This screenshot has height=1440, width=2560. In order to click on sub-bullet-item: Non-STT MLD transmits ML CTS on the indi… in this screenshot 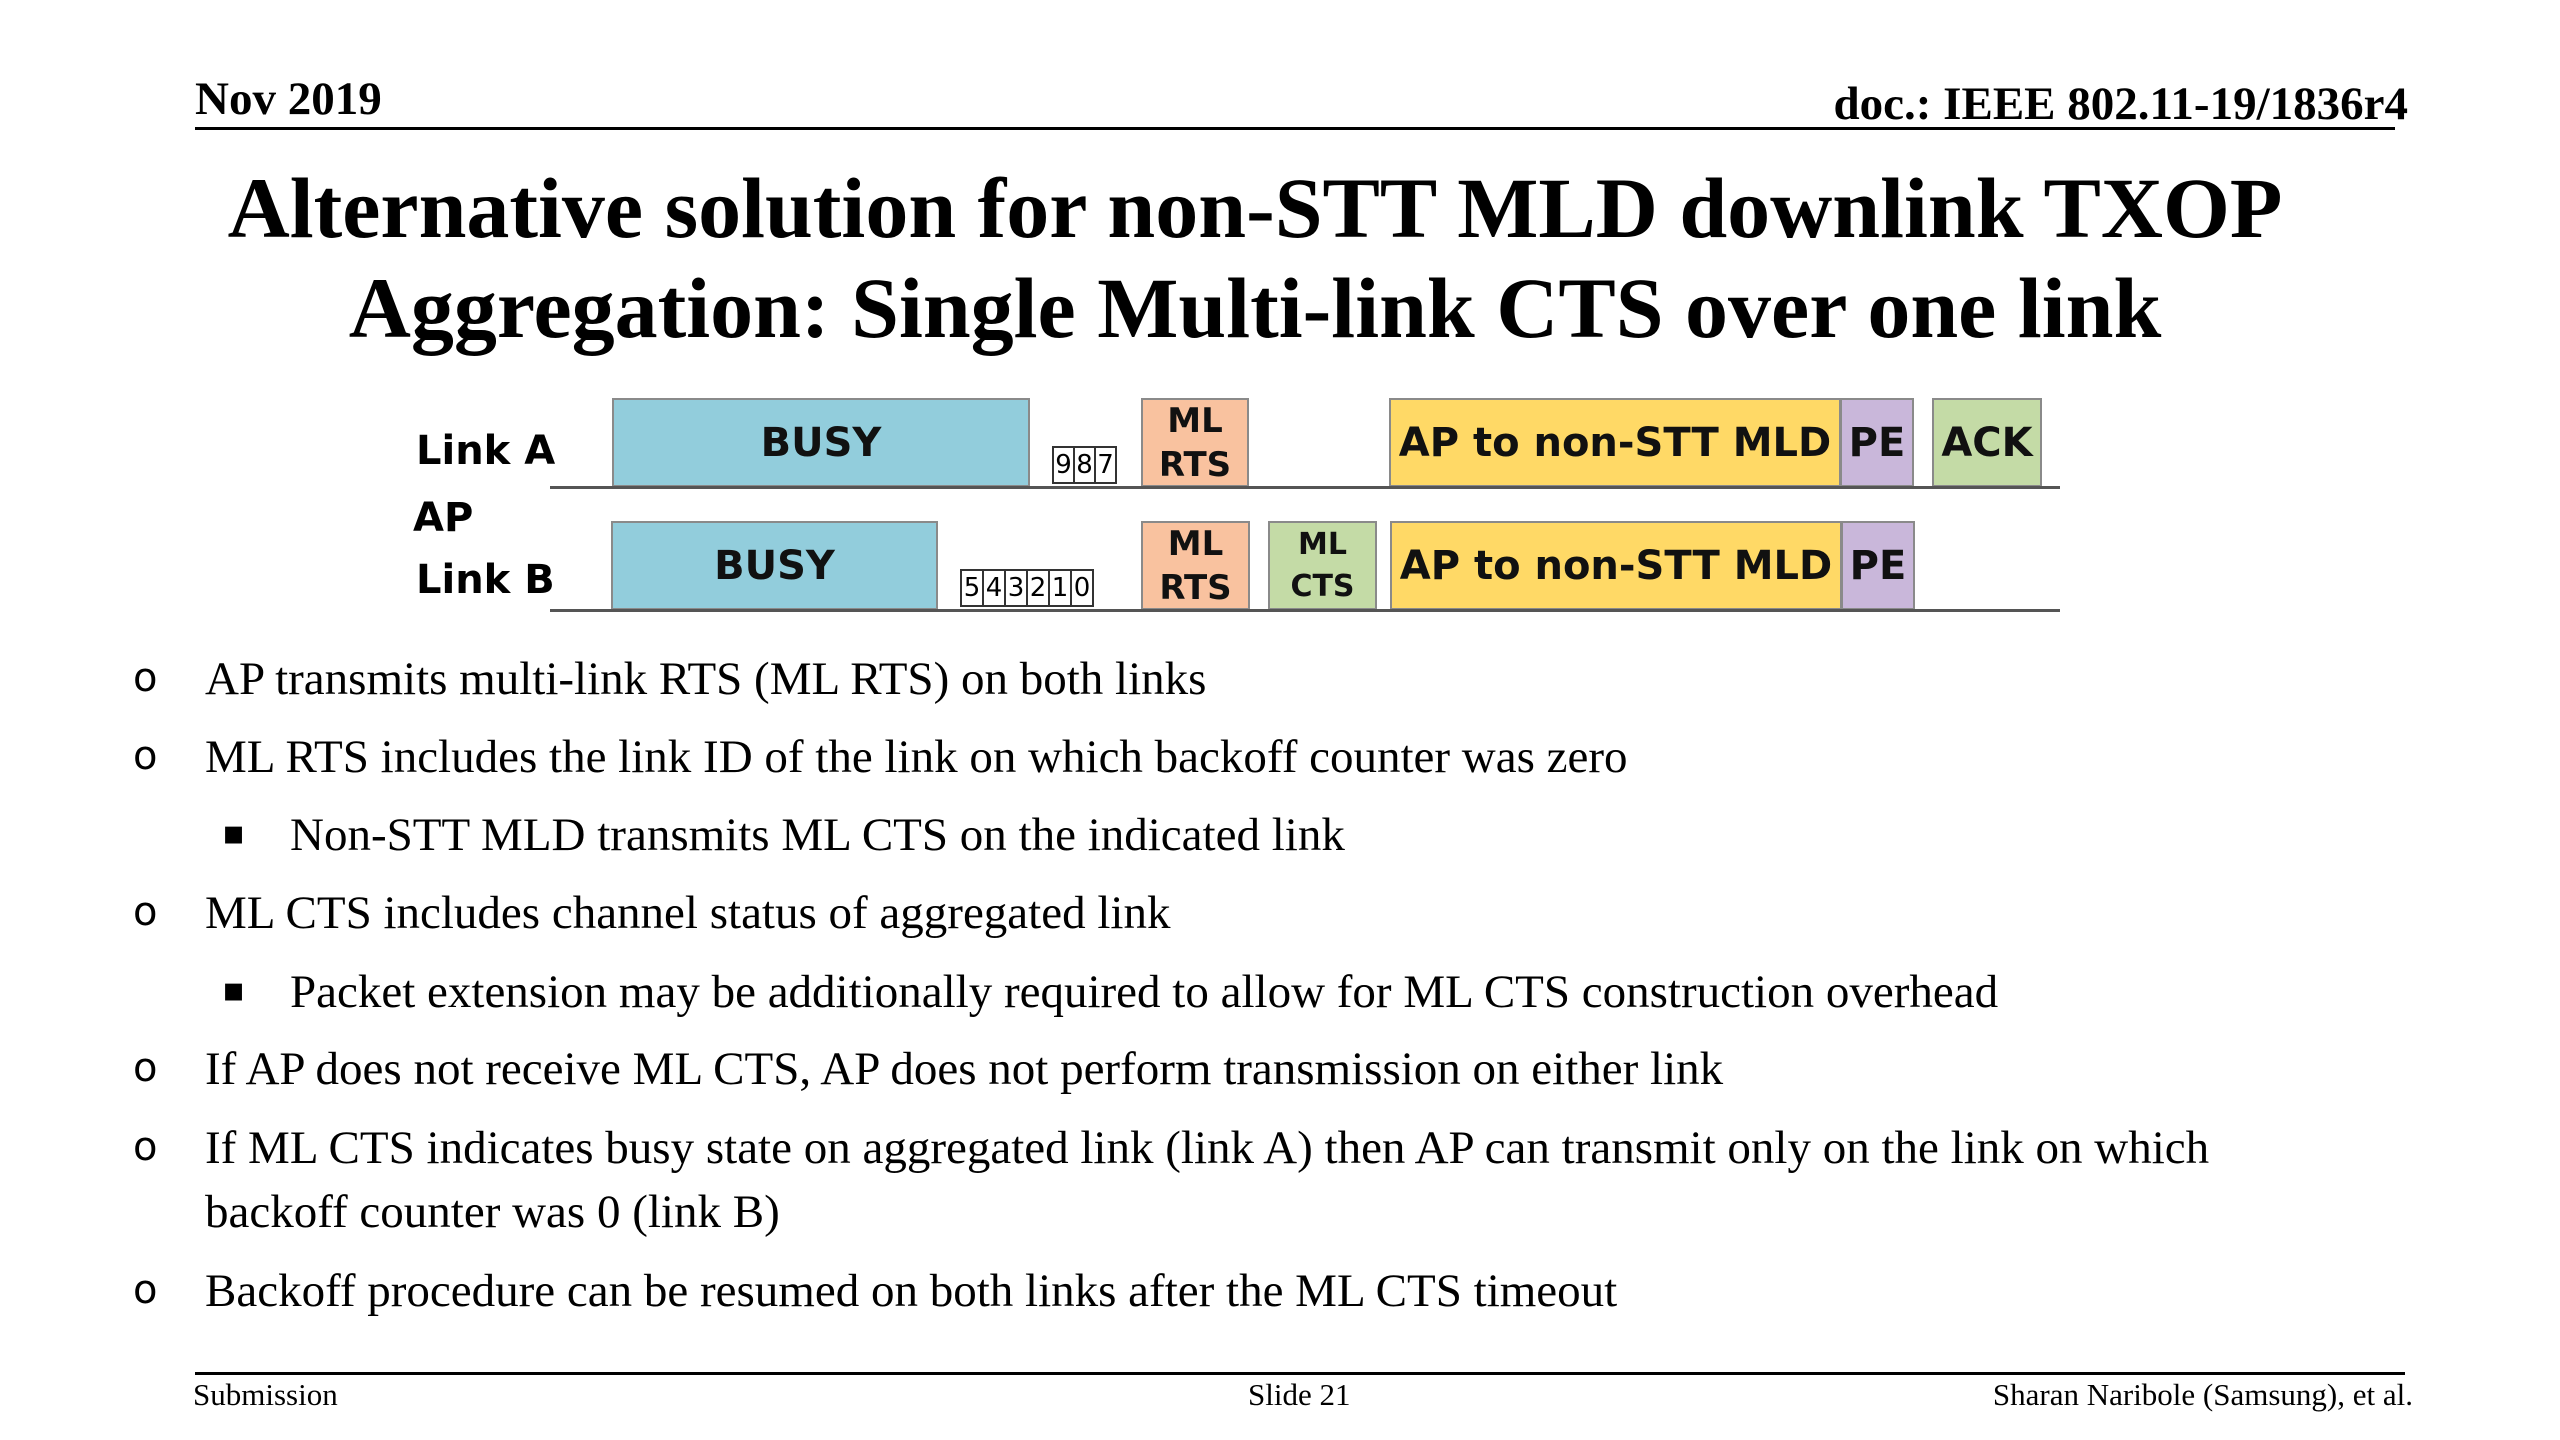, I will do `click(817, 835)`.